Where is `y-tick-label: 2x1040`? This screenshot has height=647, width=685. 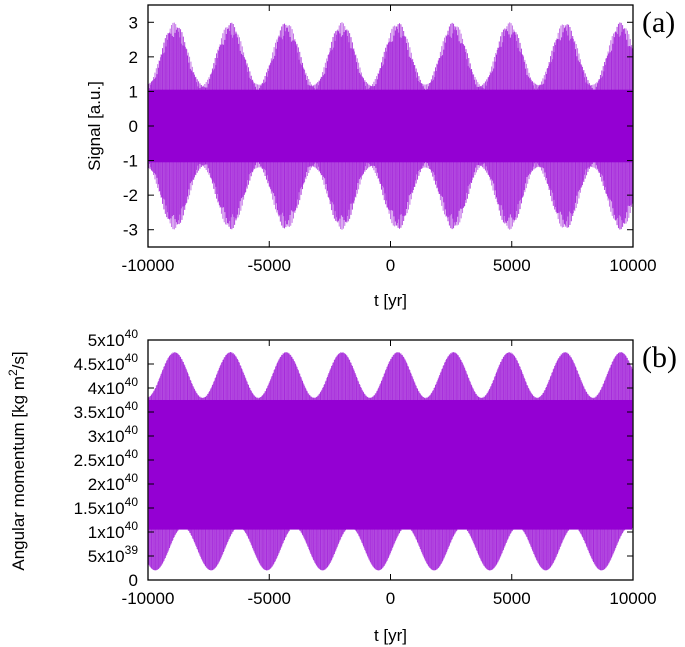
y-tick-label: 2x1040 is located at coordinates (113, 482).